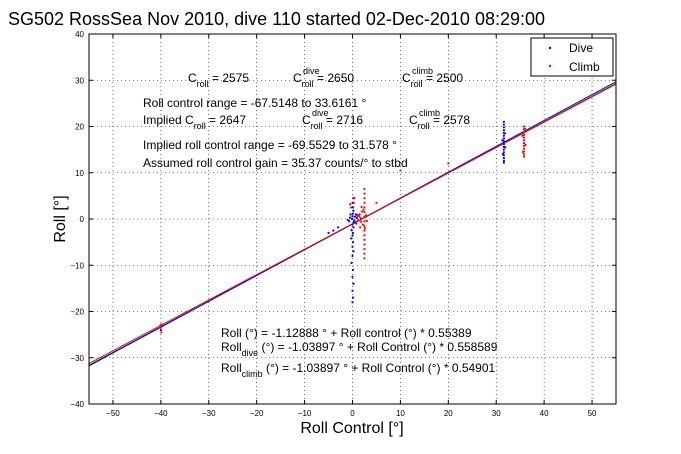 The width and height of the screenshot is (681, 454). I want to click on implied-c-roll-dive-text: Croll = 2716, so click(332, 122).